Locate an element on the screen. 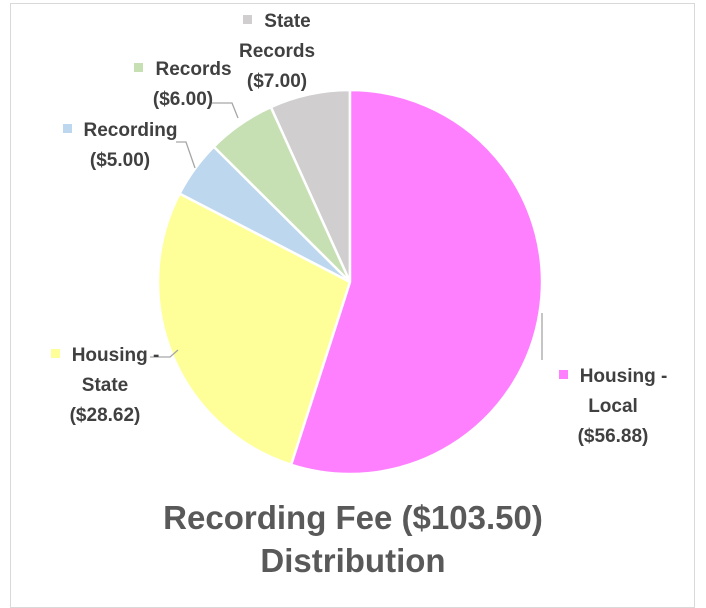 This screenshot has height=608, width=706. label-name: Records is located at coordinates (193, 69).